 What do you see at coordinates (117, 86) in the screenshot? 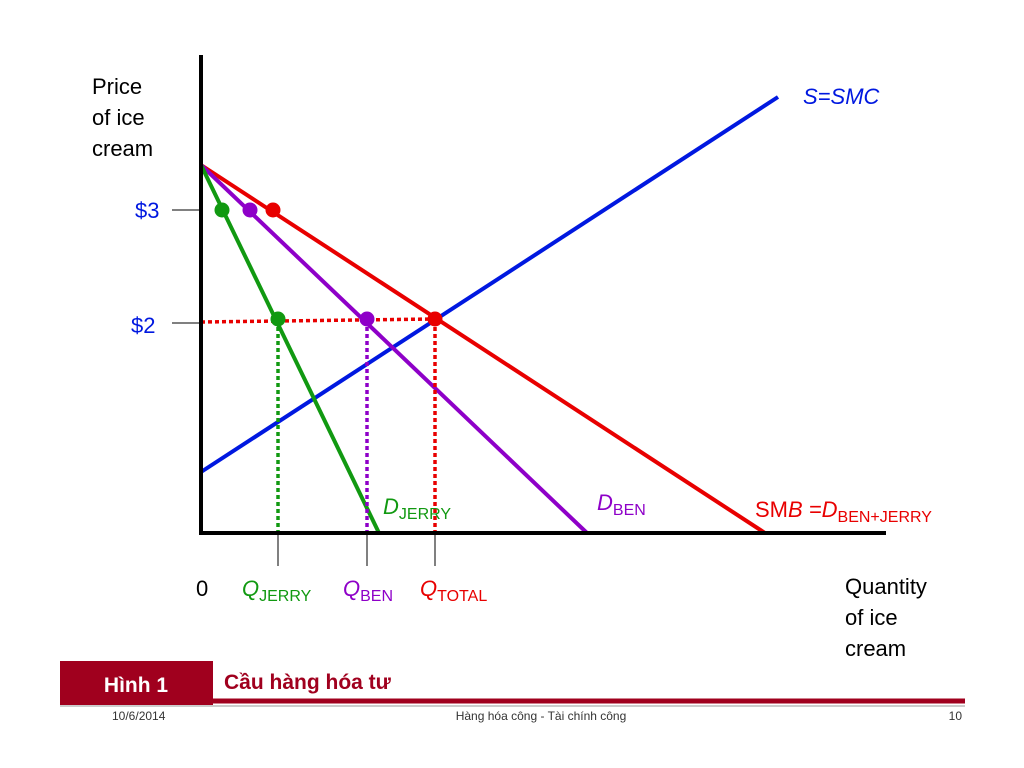
I see `label-line: Price` at bounding box center [117, 86].